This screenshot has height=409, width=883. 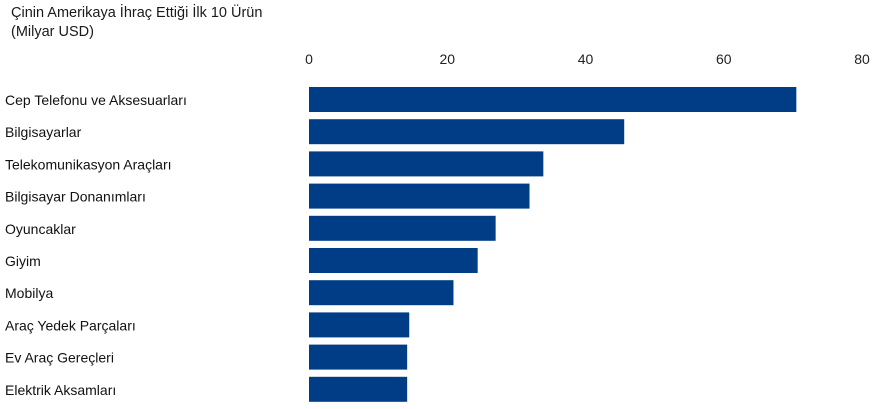 What do you see at coordinates (75, 197) in the screenshot?
I see `category-label: Bilgisayar Donanımları` at bounding box center [75, 197].